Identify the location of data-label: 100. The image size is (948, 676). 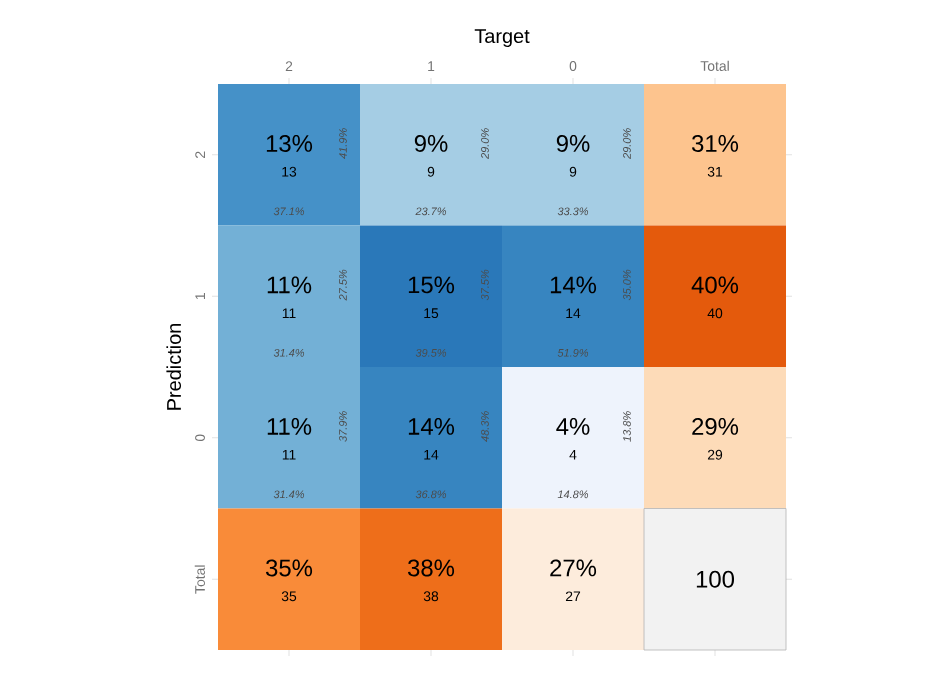
(715, 579).